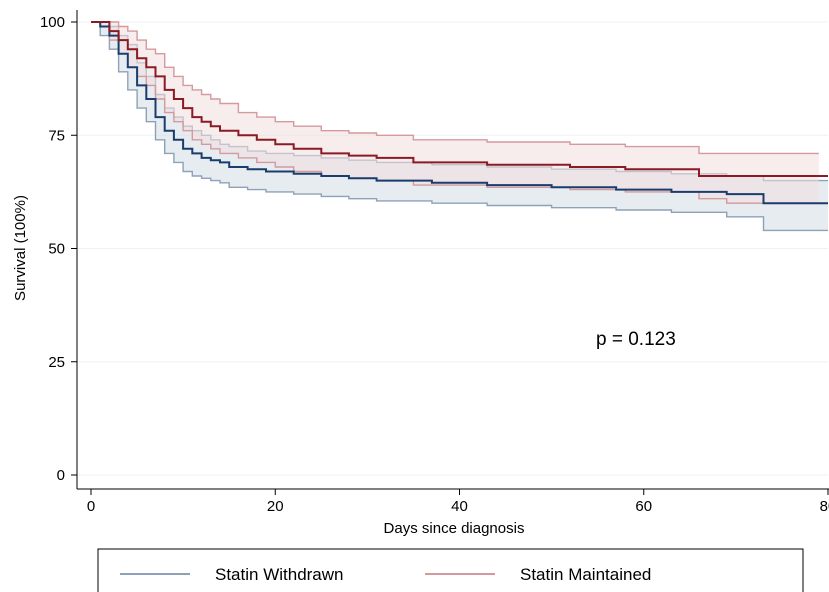  I want to click on legend-label-statin-maintained: Statin Maintained, so click(585, 574).